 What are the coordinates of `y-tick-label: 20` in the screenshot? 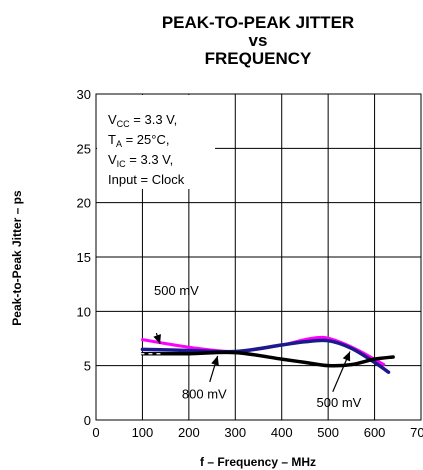 It's located at (84, 203).